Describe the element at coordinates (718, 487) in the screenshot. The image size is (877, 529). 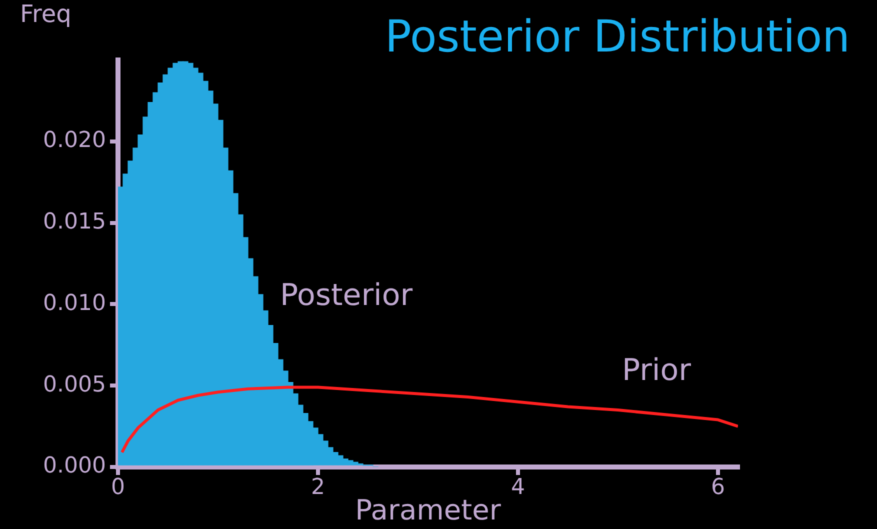
I see `x-tick-label: 6` at that location.